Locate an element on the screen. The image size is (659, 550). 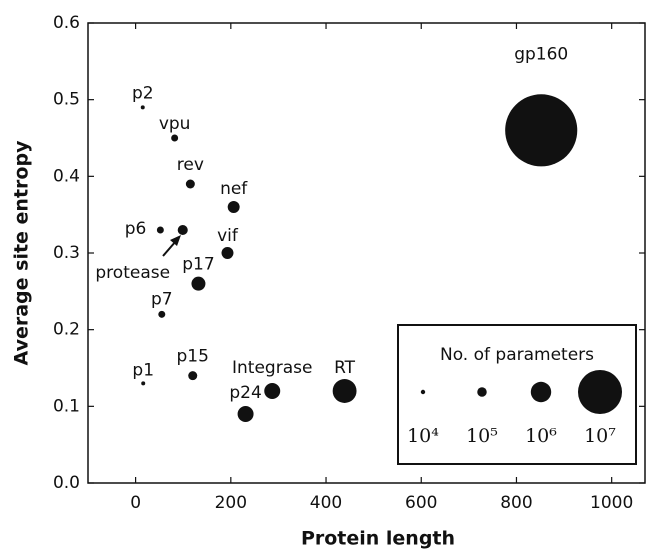
point-label: p24 is located at coordinates (245, 393).